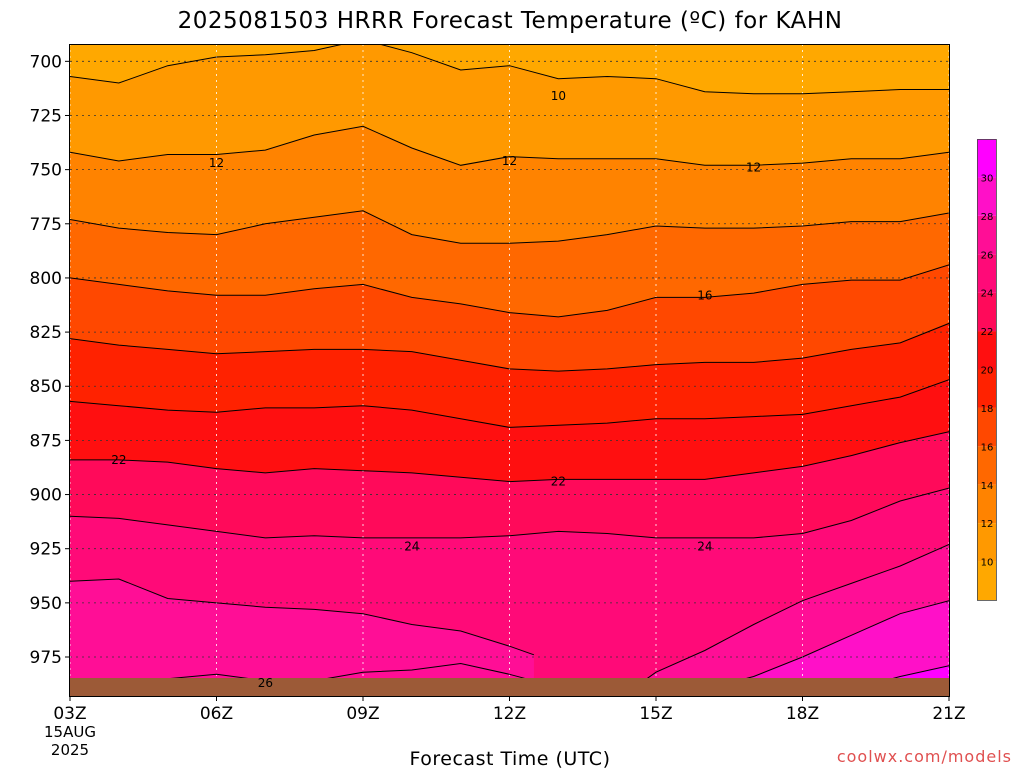 The height and width of the screenshot is (768, 1024). Describe the element at coordinates (987, 178) in the screenshot. I see `colorbar-label-30: 30` at that location.